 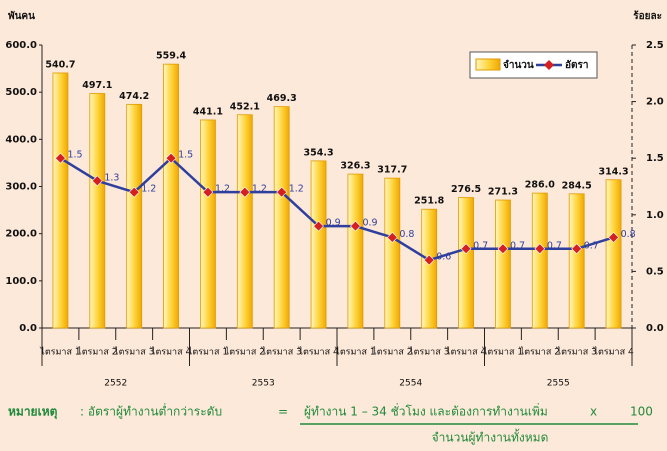 What do you see at coordinates (577, 185) in the screenshot?
I see `bar-value-label: 284.5` at bounding box center [577, 185].